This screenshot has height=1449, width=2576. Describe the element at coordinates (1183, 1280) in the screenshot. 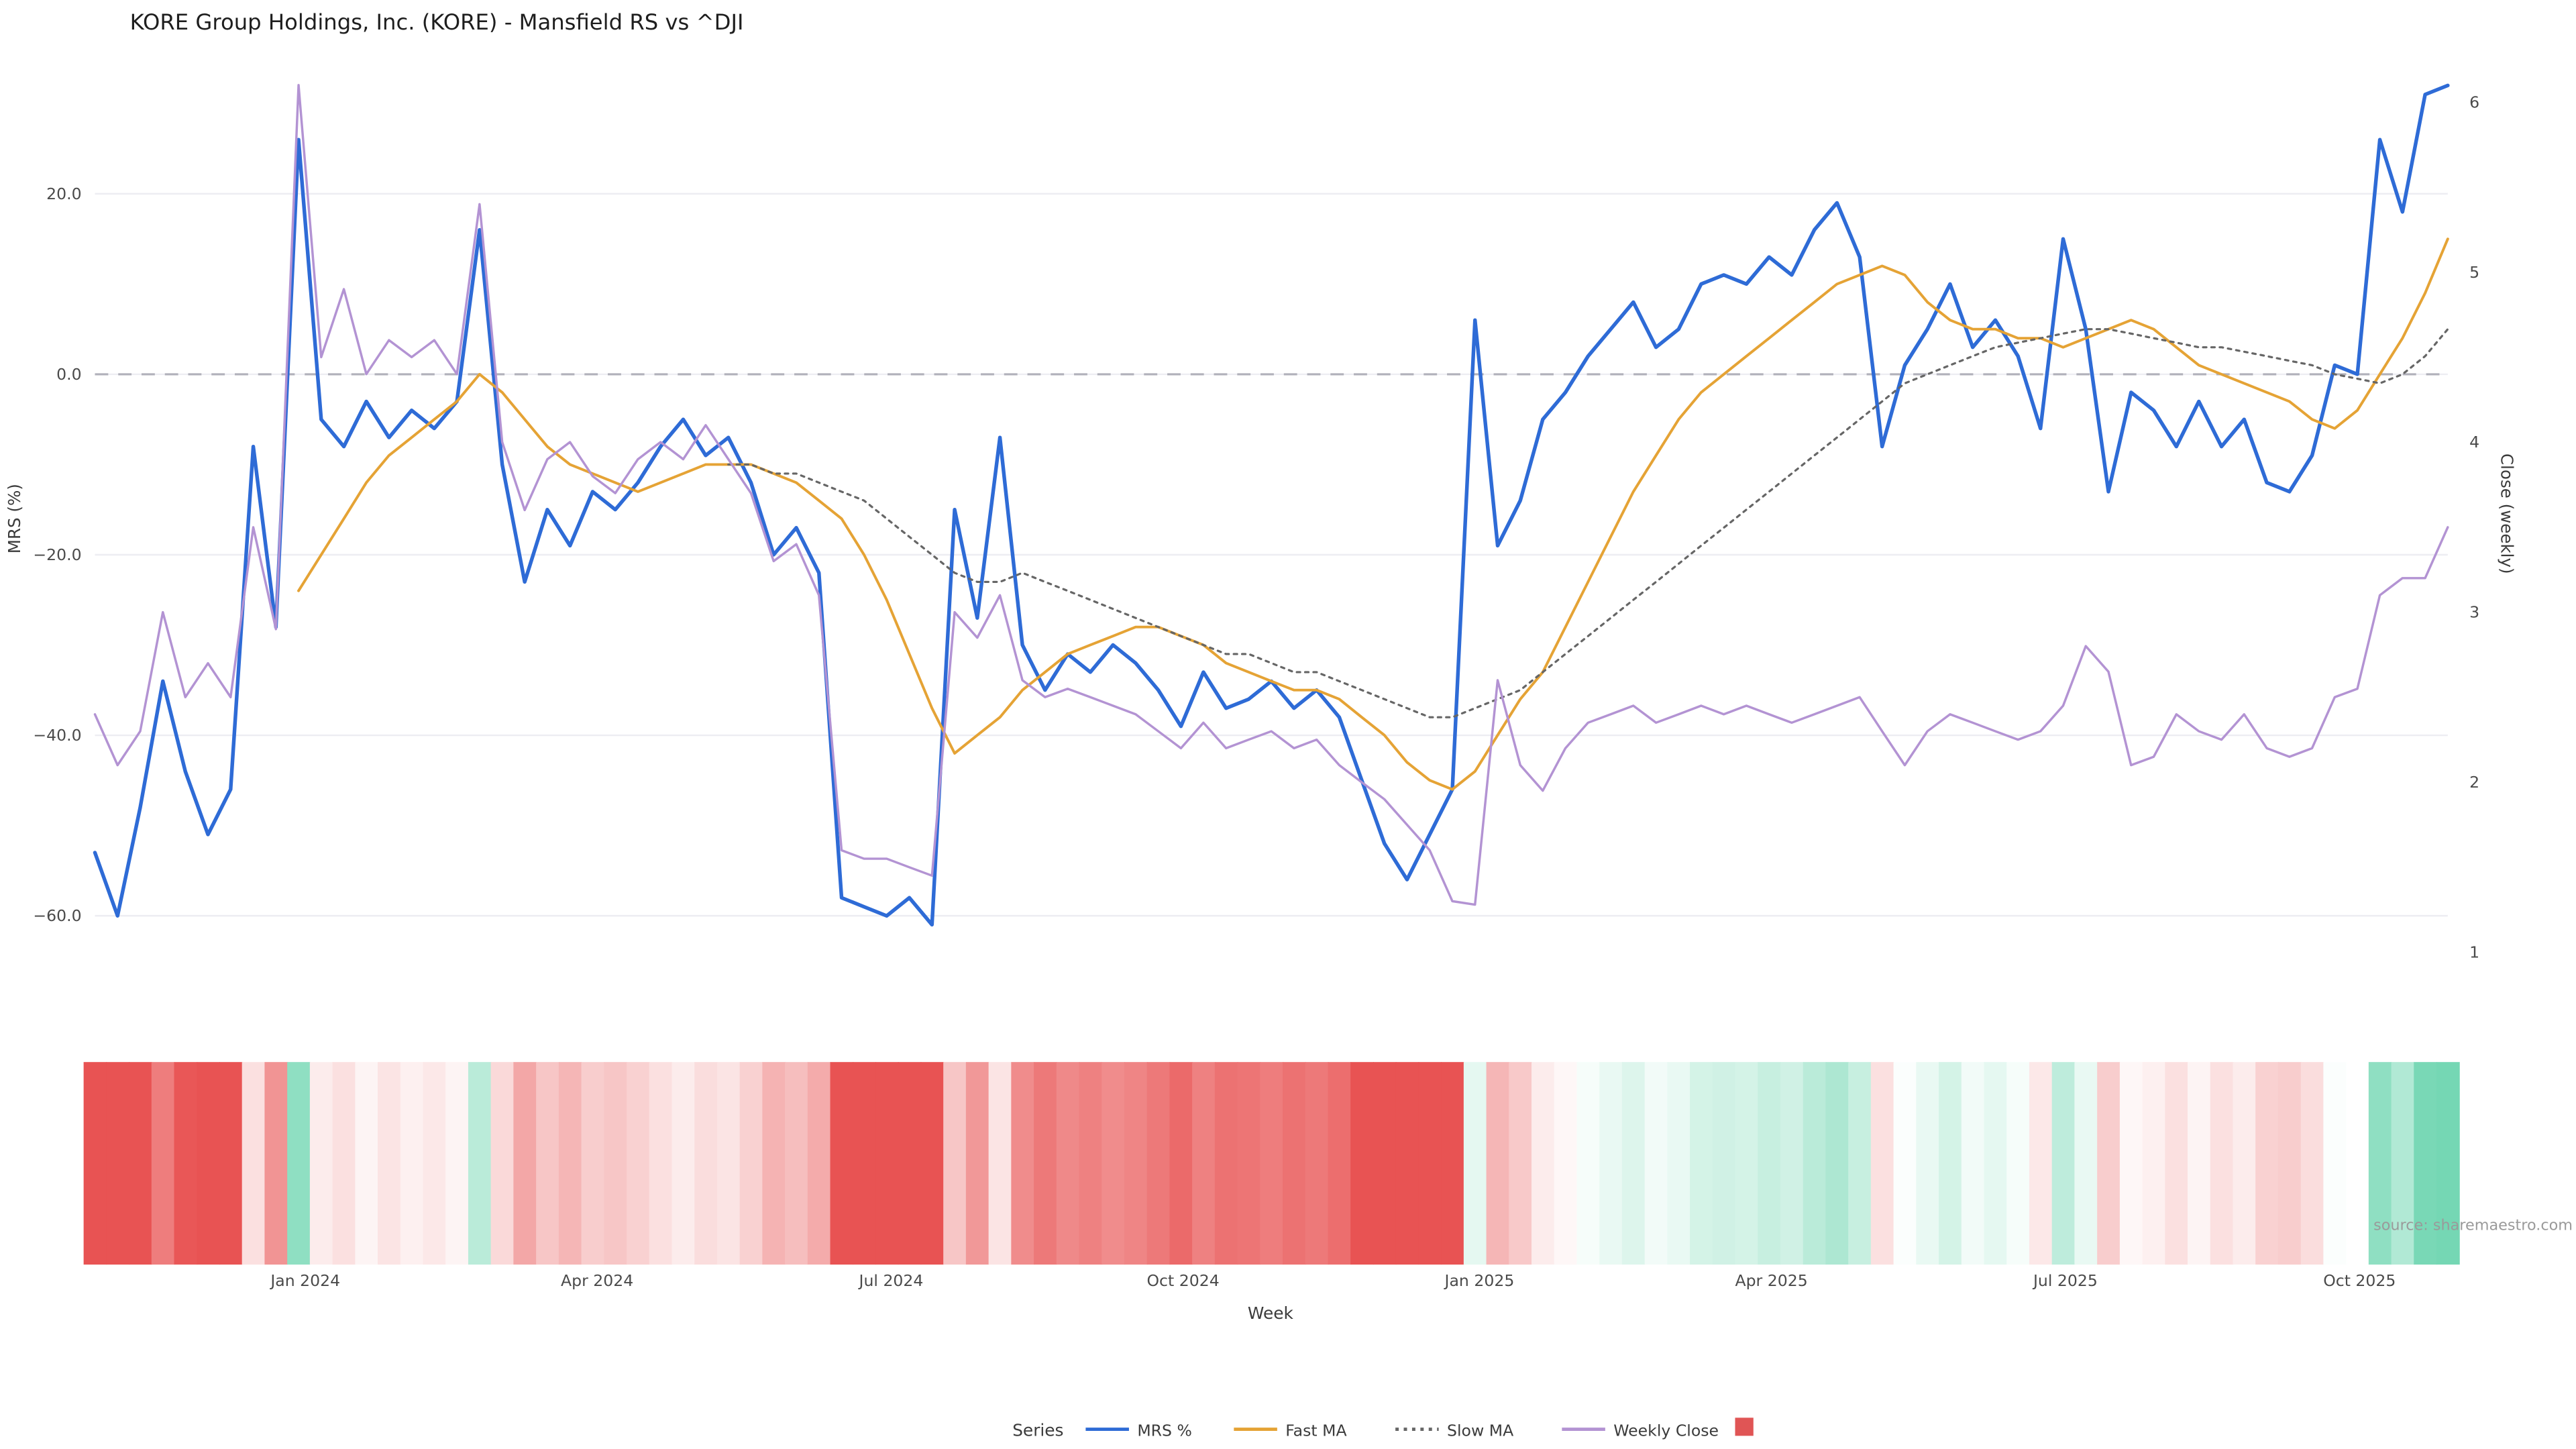

I see `x-tick-label: Oct 2024` at that location.